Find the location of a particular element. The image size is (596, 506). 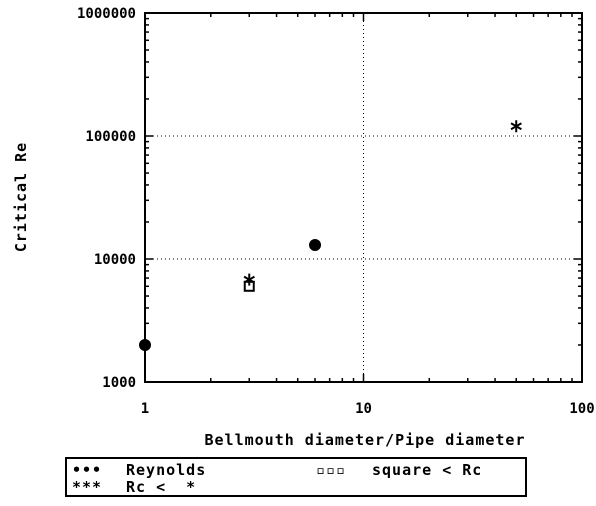

legend-entry: *** Rc < * is located at coordinates (134, 487).